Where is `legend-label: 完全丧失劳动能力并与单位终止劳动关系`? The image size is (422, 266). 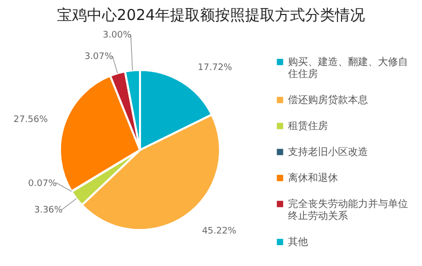 legend-label: 完全丧失劳动能力并与单位终止劳动关系 is located at coordinates (348, 210).